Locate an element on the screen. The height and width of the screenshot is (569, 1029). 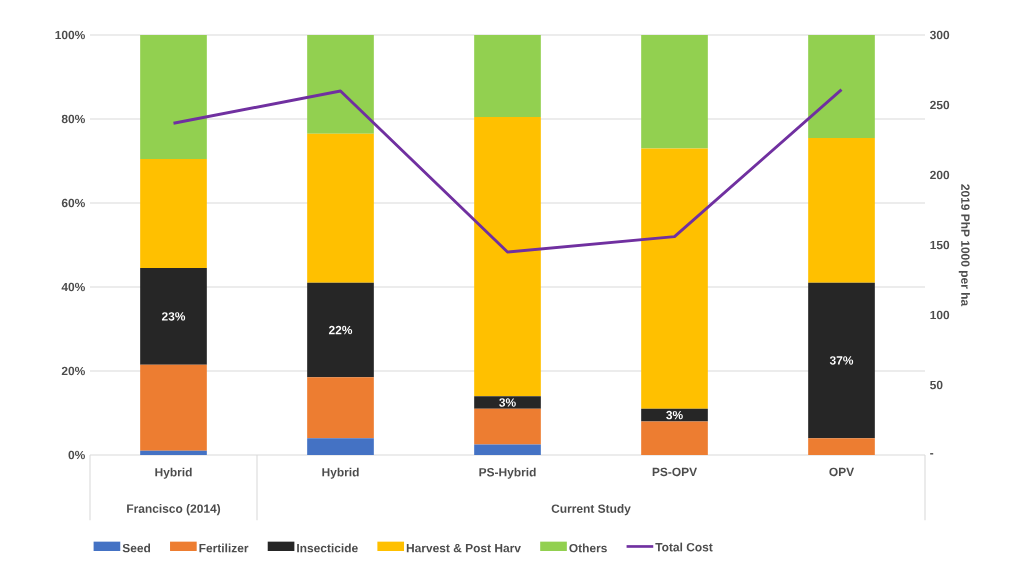
legend-label: Total Cost is located at coordinates (684, 547).